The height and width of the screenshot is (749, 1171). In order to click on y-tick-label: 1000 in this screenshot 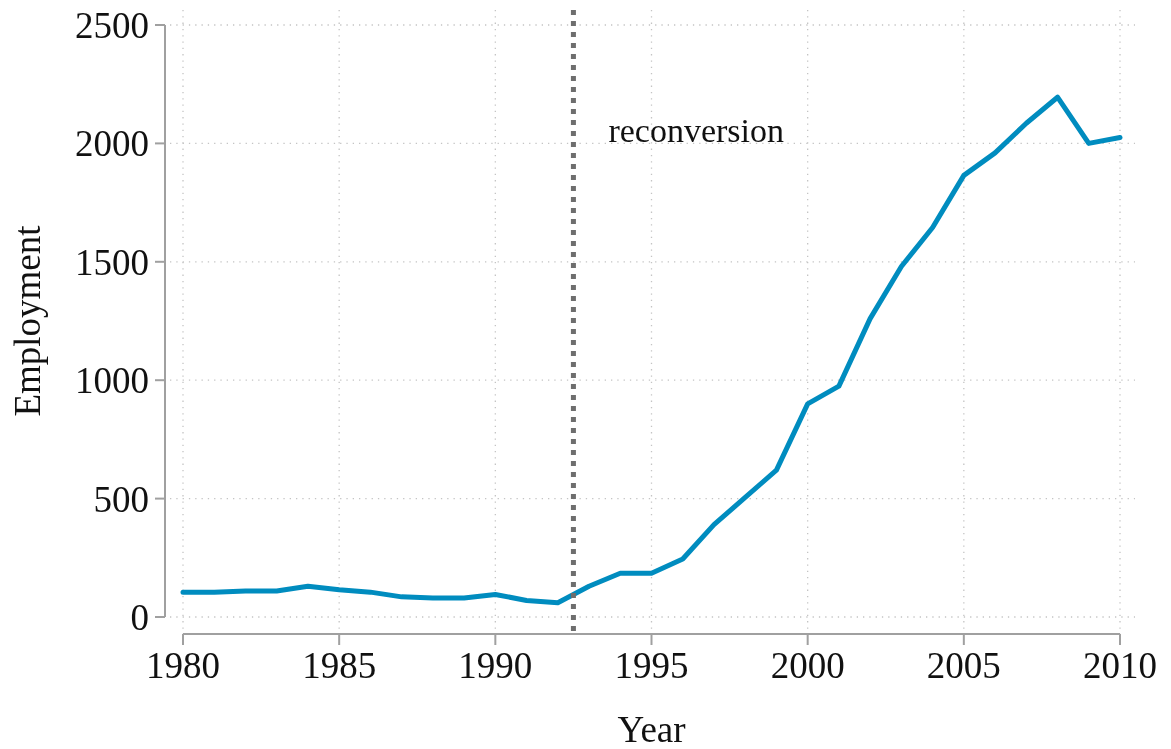, I will do `click(112, 381)`.